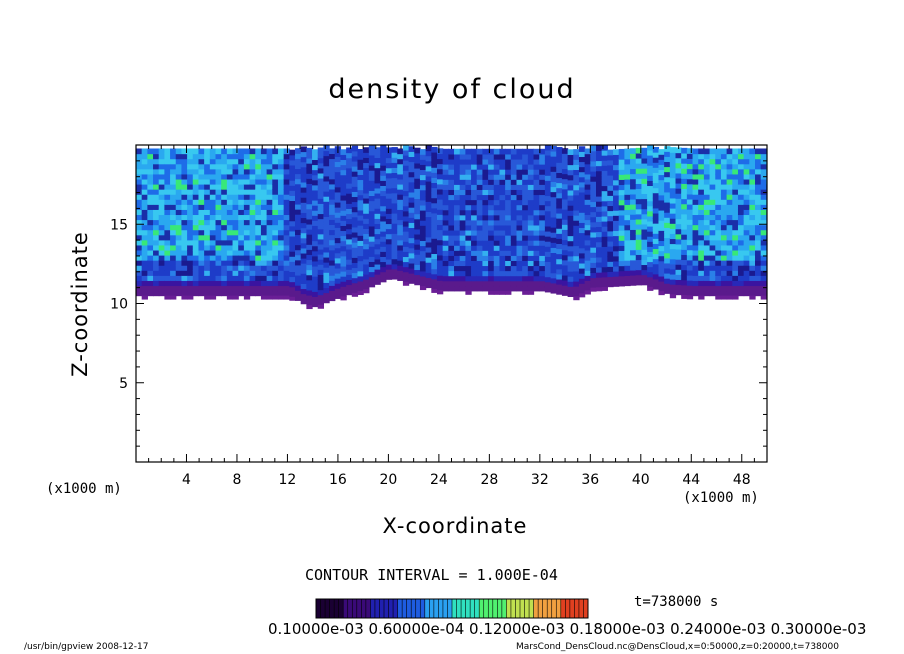 The image size is (904, 654). I want to click on colorbar-segment, so click(323, 608).